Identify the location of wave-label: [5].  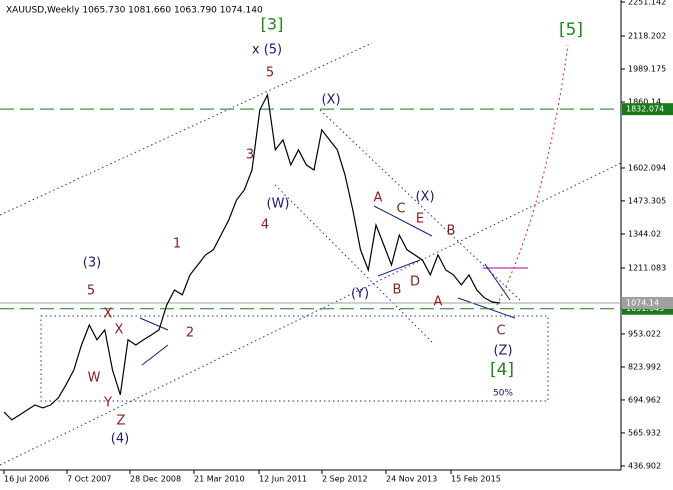
(571, 30).